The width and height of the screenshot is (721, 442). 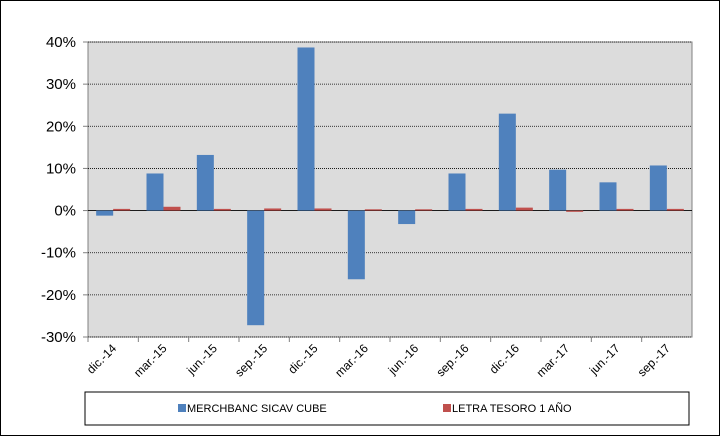 What do you see at coordinates (61, 84) in the screenshot?
I see `y-tick-label: 30%` at bounding box center [61, 84].